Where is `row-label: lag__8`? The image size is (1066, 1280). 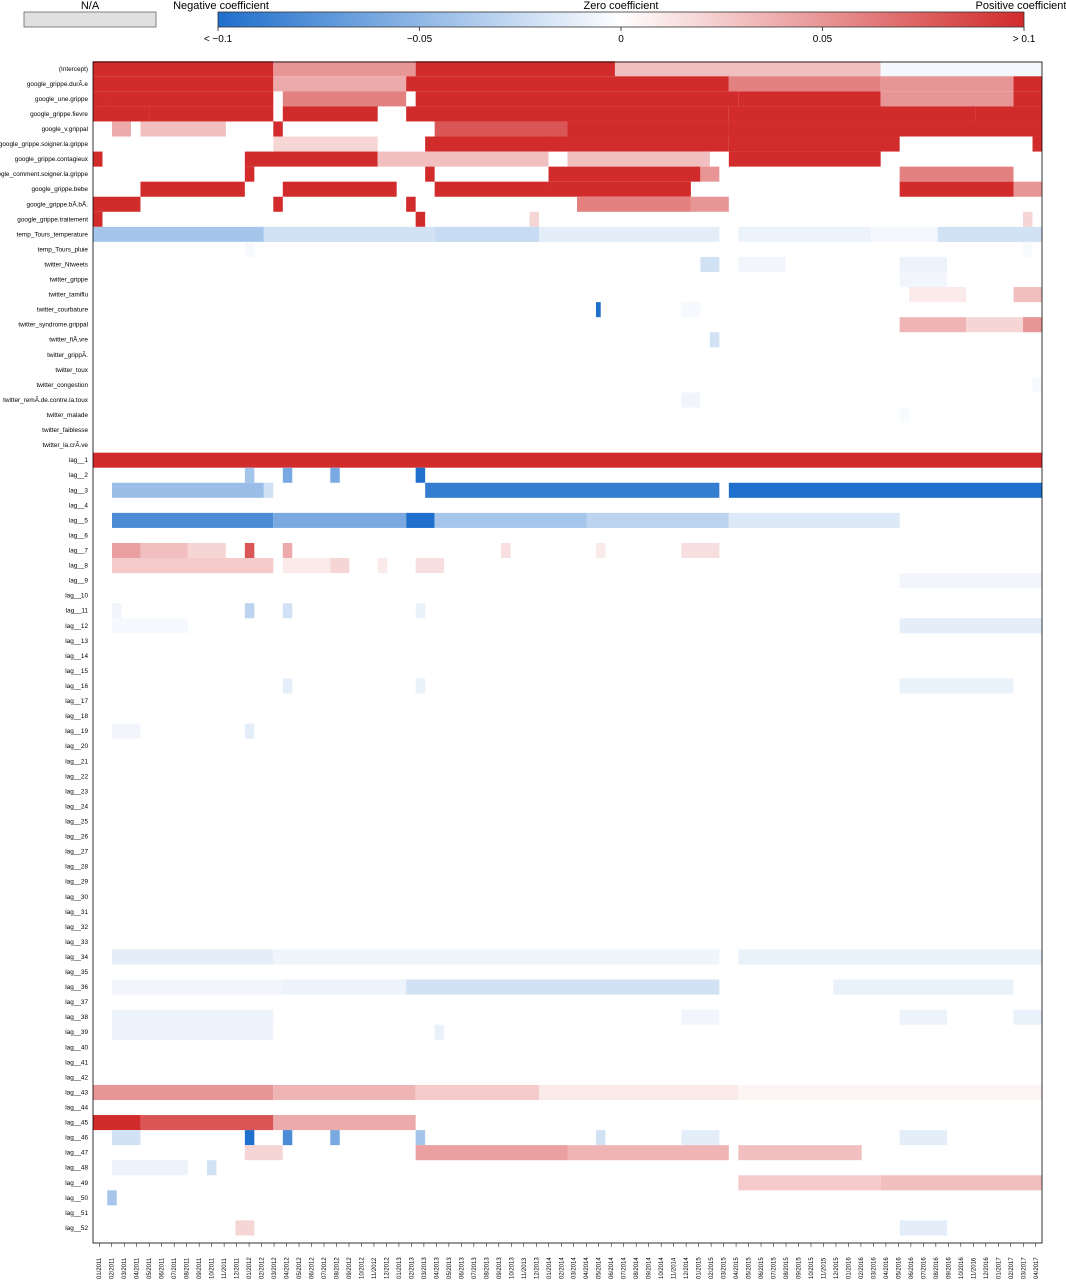 row-label: lag__8 is located at coordinates (79, 566).